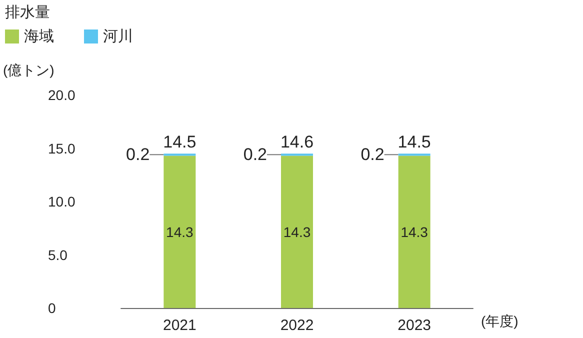 Image resolution: width=583 pixels, height=338 pixels. Describe the element at coordinates (297, 142) in the screenshot. I see `total-label: 14.6` at that location.